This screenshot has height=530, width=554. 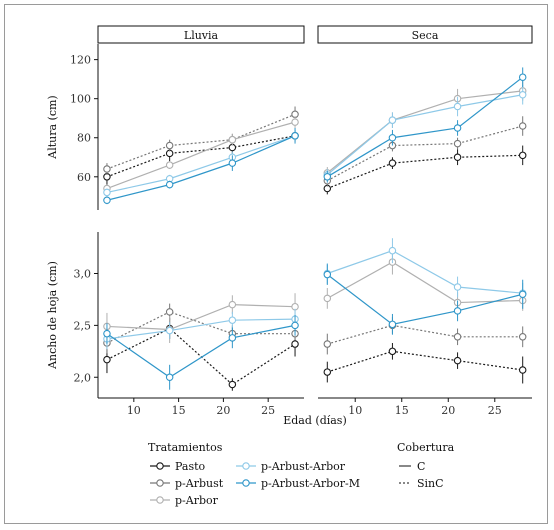 I want to click on y-tick-label-ancho-1: 2,5, so click(x=83, y=325).